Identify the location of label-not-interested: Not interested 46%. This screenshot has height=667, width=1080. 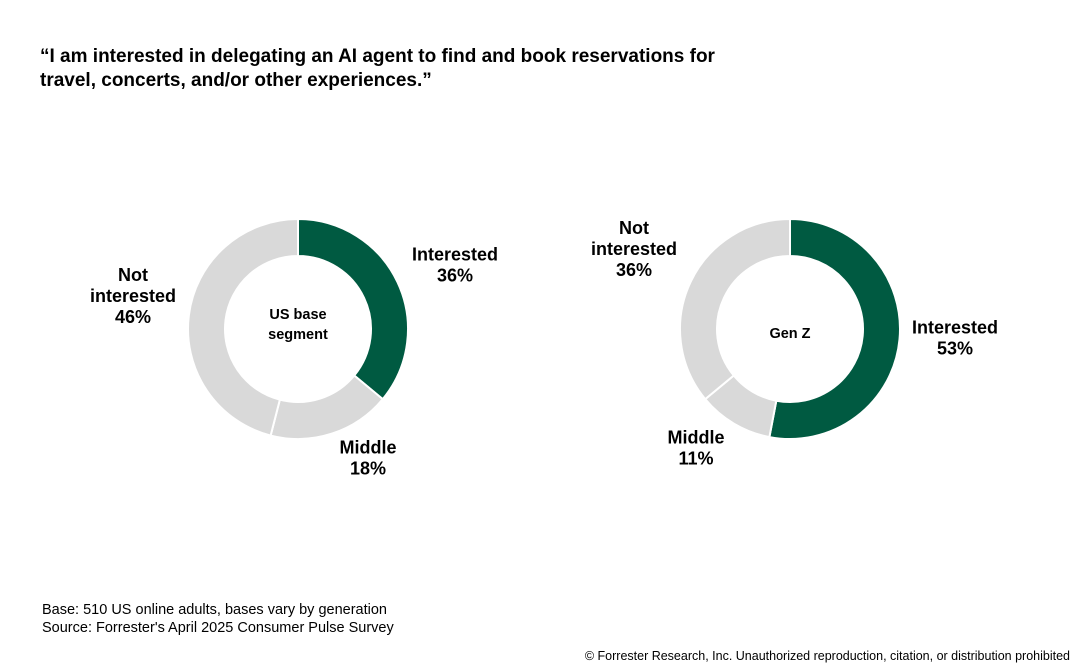
(133, 296).